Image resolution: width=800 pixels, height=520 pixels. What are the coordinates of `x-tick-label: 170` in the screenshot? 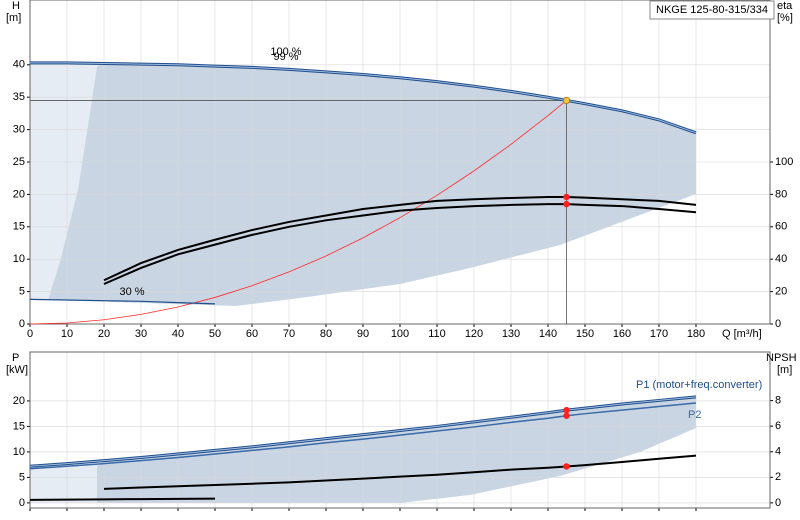 It's located at (659, 334).